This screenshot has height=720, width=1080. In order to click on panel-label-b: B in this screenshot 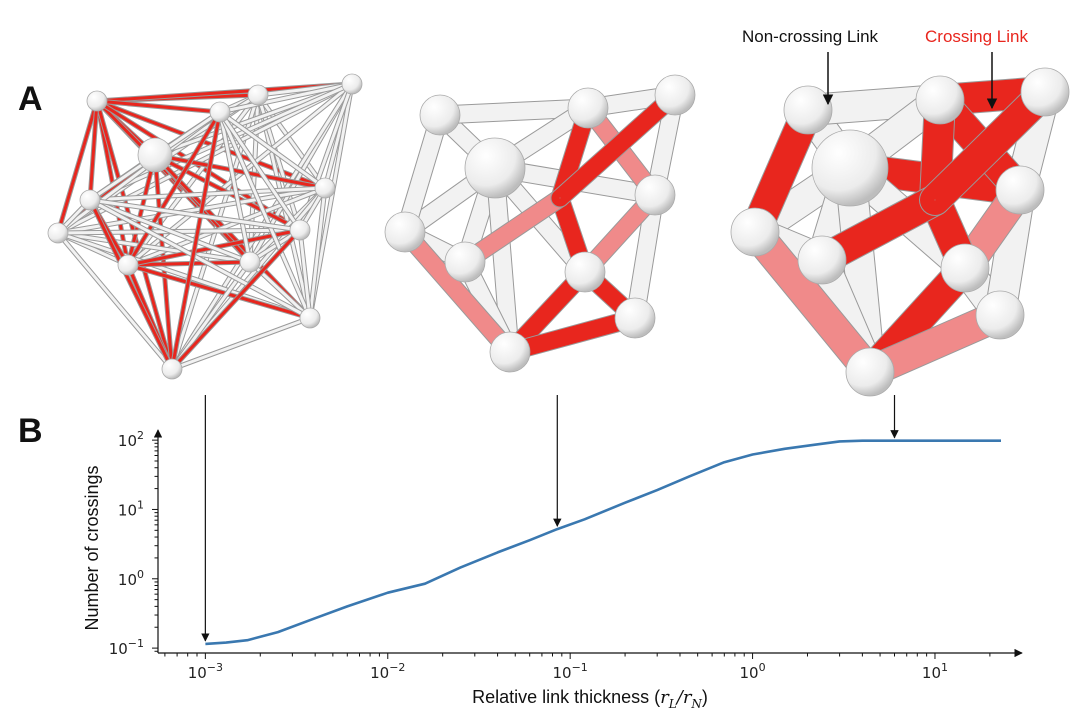, I will do `click(30, 431)`.